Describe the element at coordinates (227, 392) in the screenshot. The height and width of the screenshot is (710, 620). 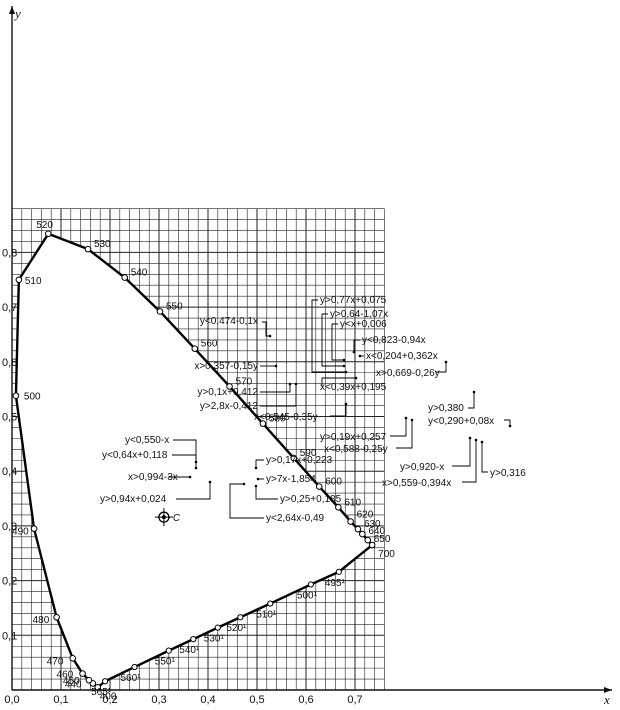
I see `condition-label: y>0,1x+0,412` at that location.